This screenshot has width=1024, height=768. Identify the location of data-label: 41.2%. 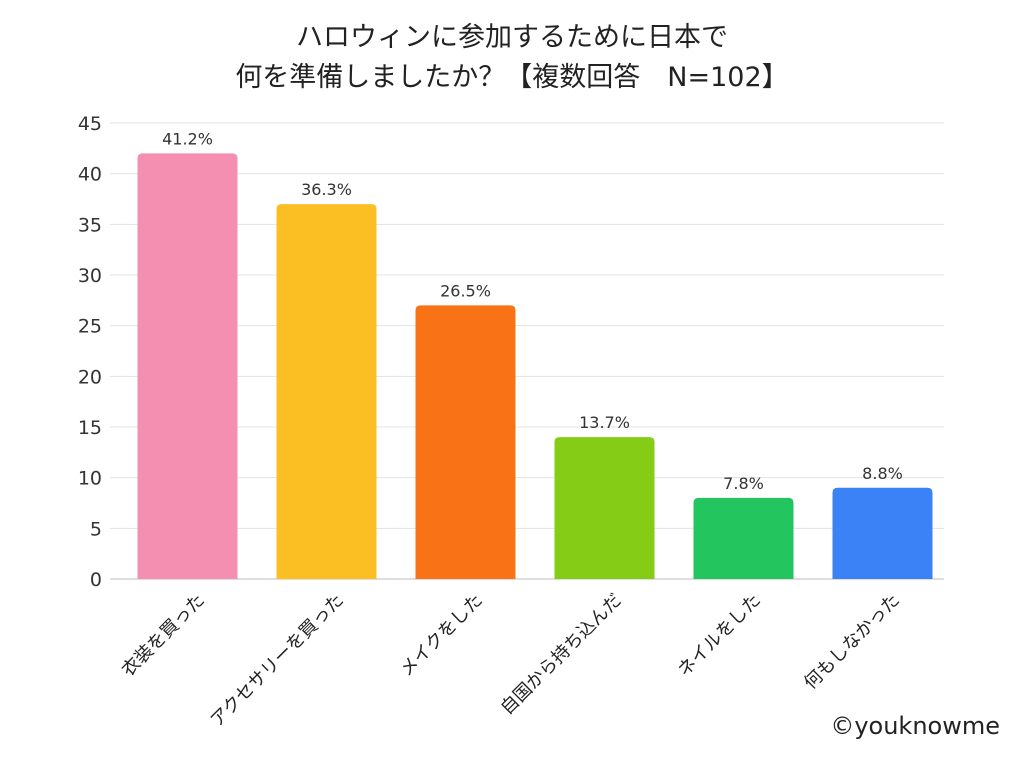
(187, 138).